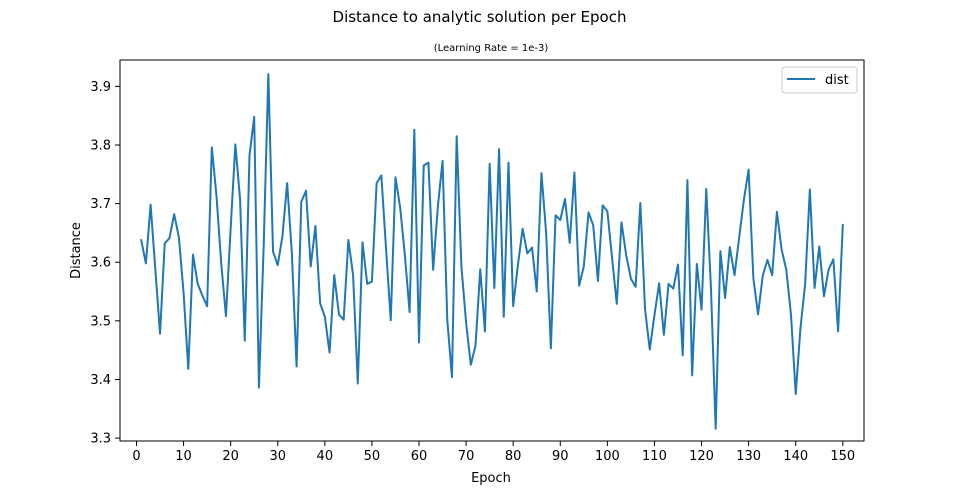  Describe the element at coordinates (183, 456) in the screenshot. I see `x-tick-label: 10` at that location.